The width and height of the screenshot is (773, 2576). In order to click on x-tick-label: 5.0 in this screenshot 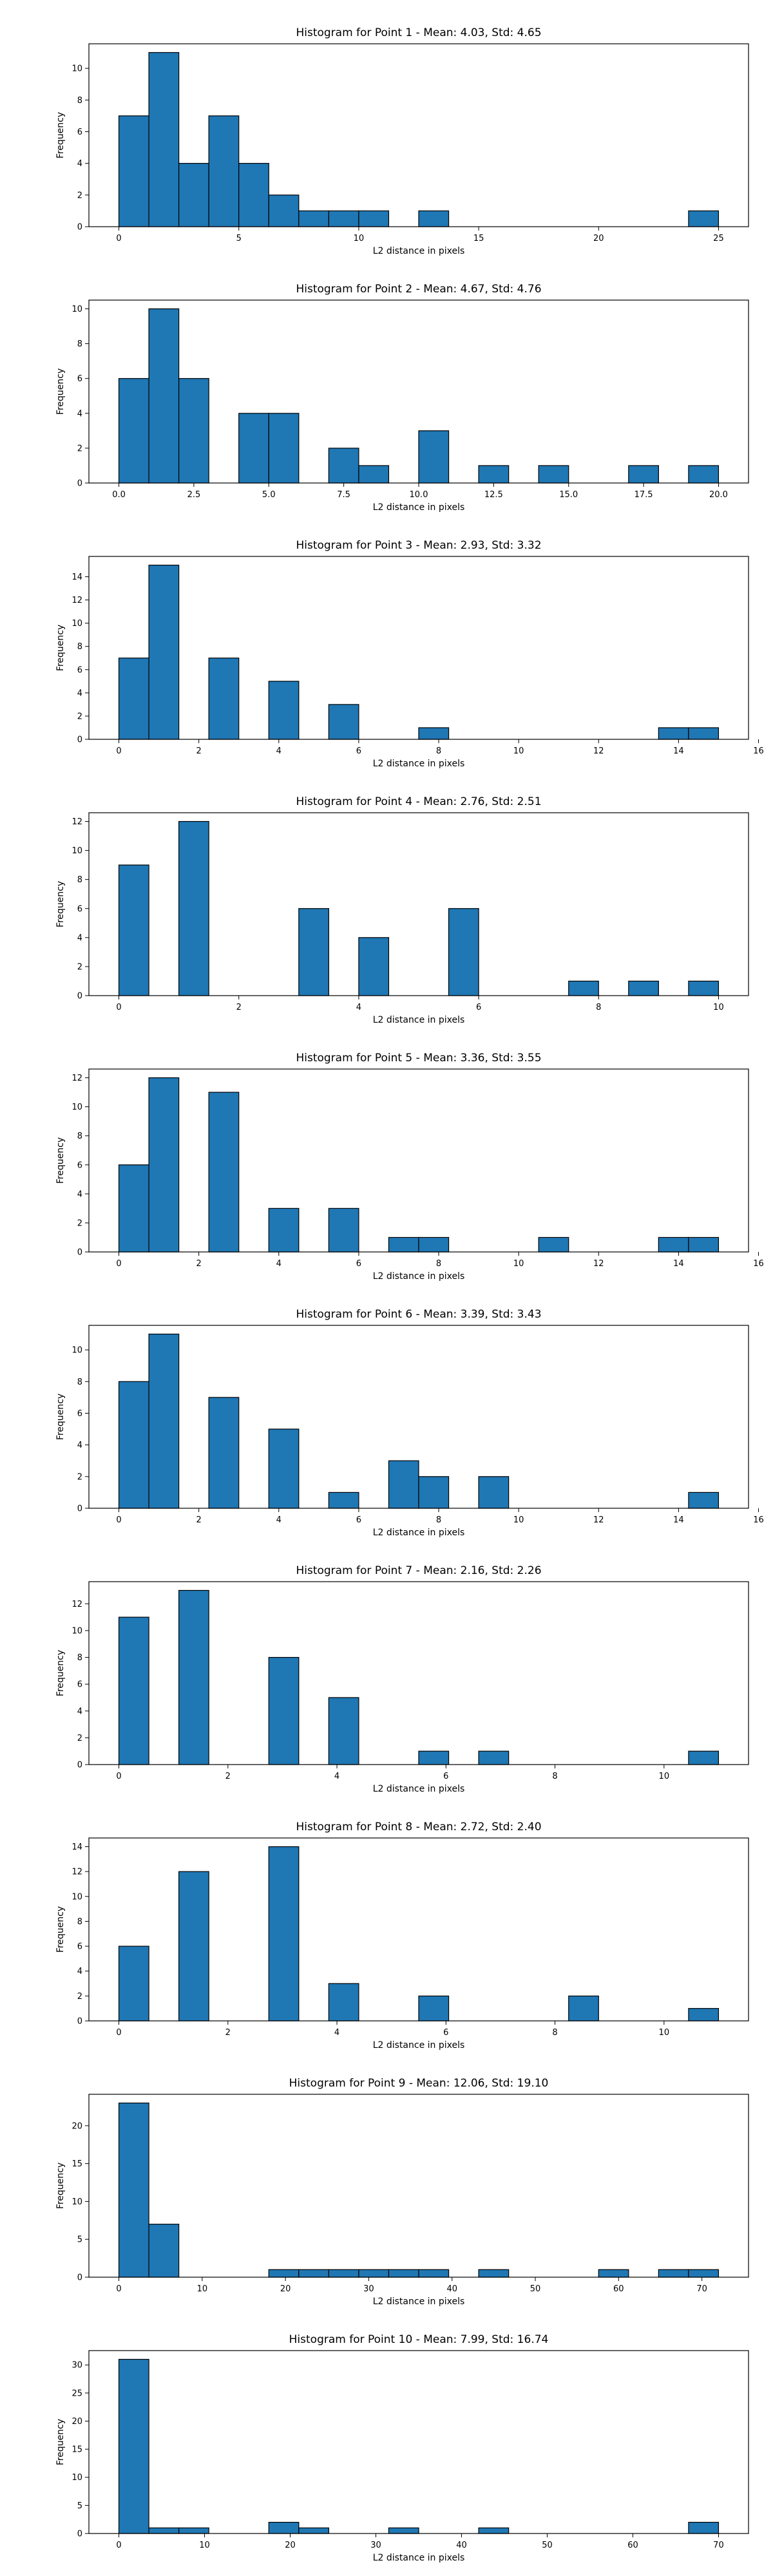, I will do `click(269, 495)`.